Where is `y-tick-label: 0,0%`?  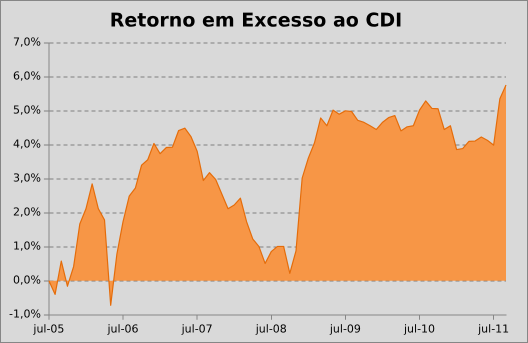 y-tick-label: 0,0% is located at coordinates (26, 280).